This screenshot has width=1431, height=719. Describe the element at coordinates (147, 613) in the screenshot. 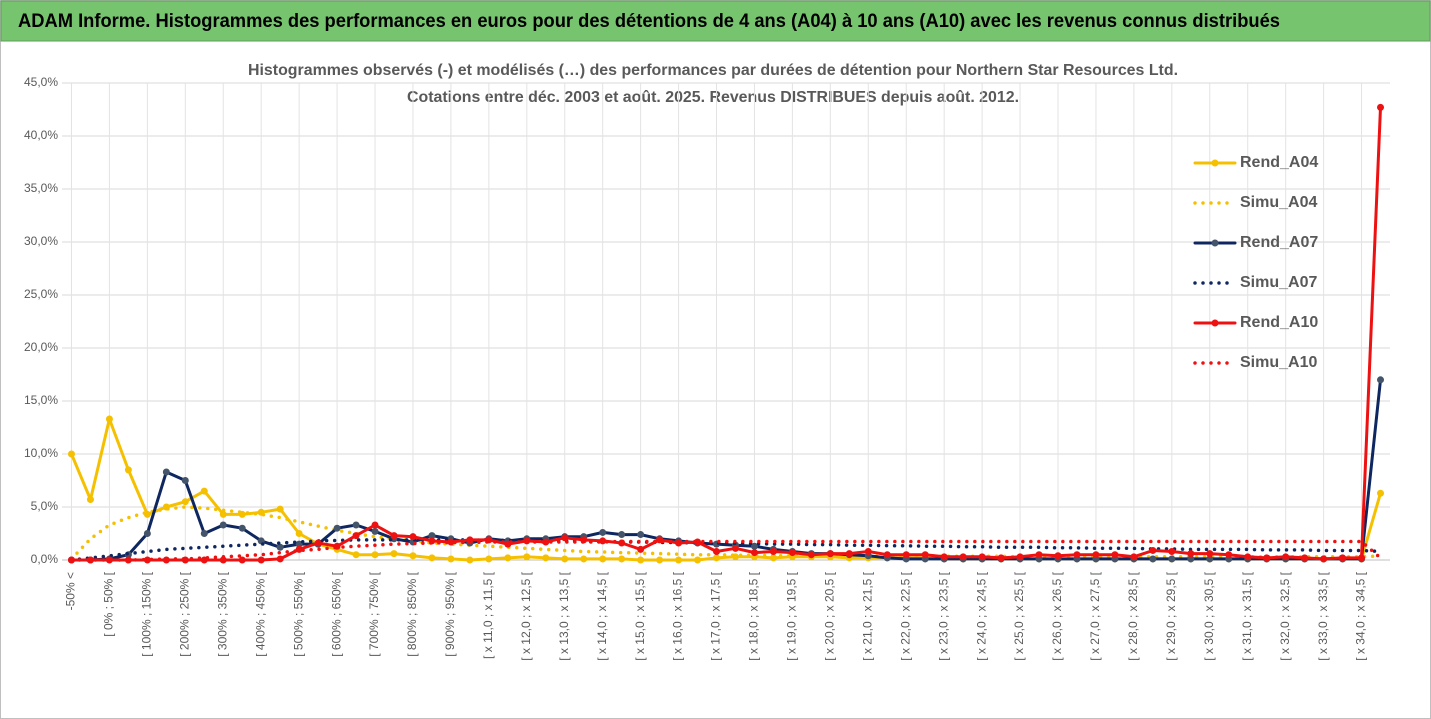

I see `x-tick-label: [ 100% ; 150% [` at that location.